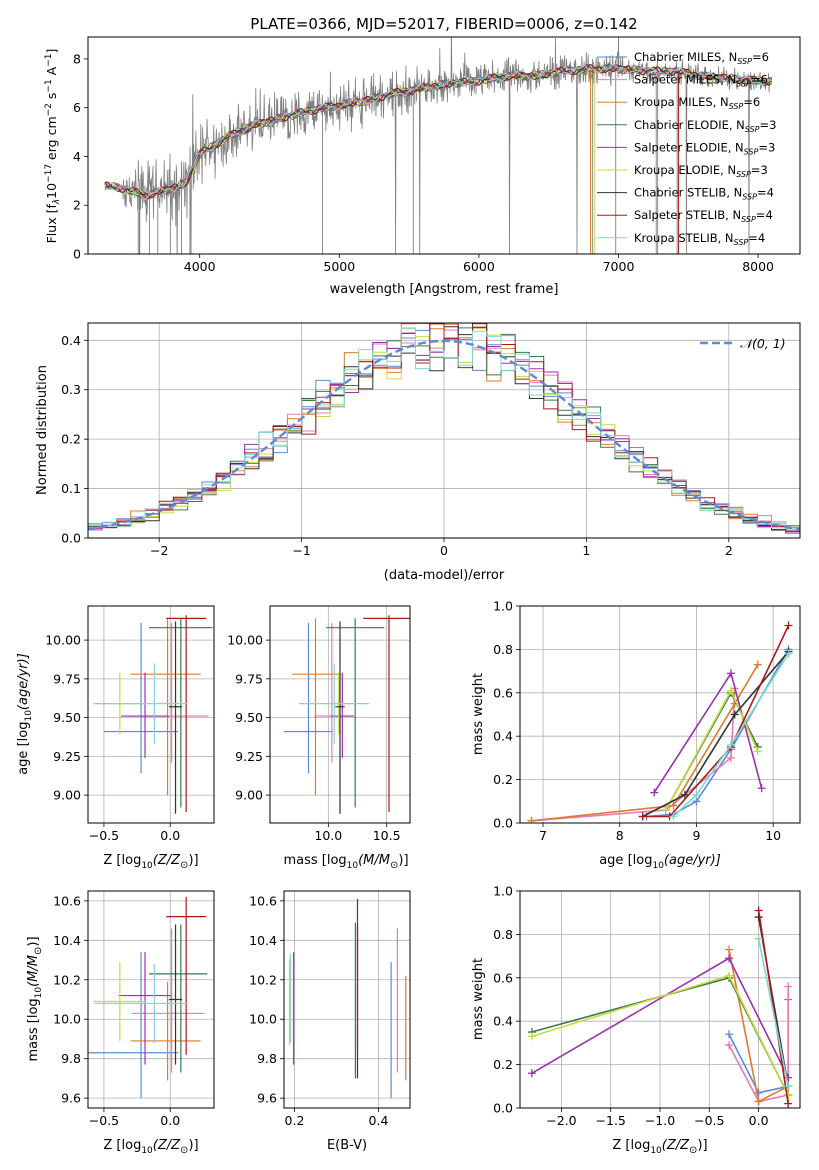 The width and height of the screenshot is (819, 1170). I want to click on legend-eq: =, so click(756, 80).